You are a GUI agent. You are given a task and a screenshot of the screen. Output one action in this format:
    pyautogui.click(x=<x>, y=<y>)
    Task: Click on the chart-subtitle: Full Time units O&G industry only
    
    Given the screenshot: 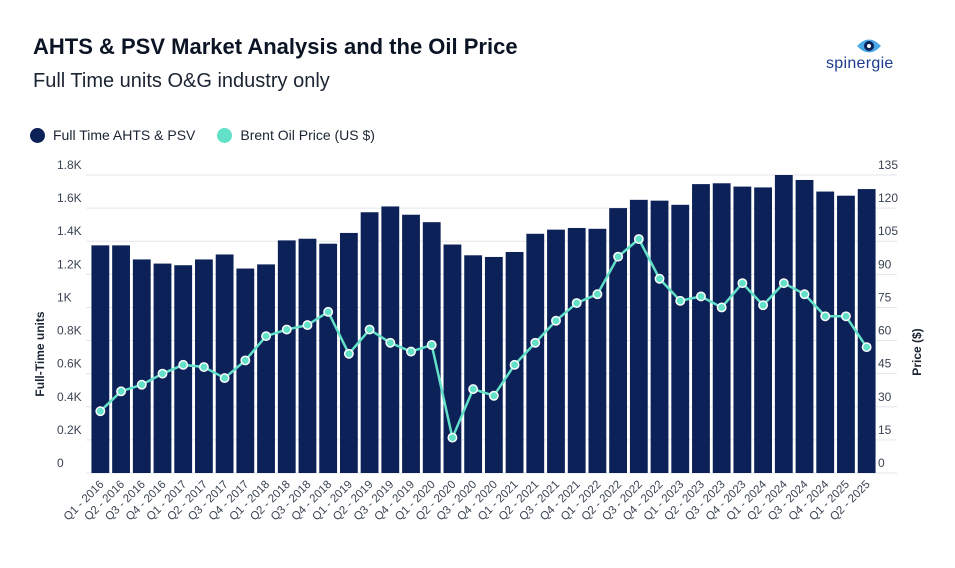 What is the action you would take?
    pyautogui.click(x=181, y=81)
    